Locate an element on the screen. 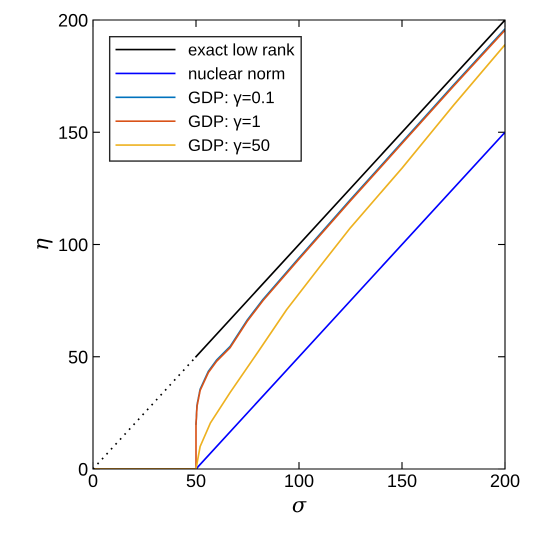 The width and height of the screenshot is (543, 545). y-tick-label: 50 is located at coordinates (78, 357).